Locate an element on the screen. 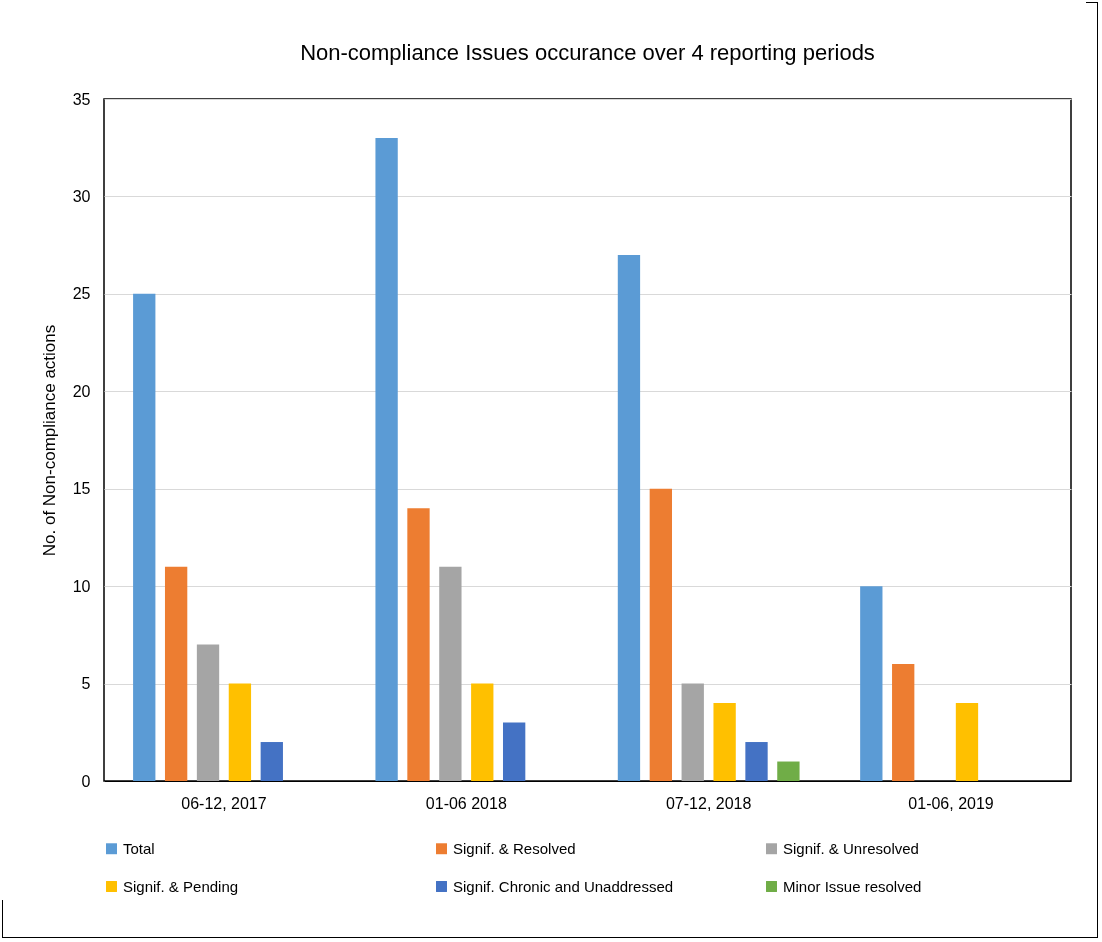 The height and width of the screenshot is (942, 1102). x-tick-label: 01-06 2018 is located at coordinates (466, 803).